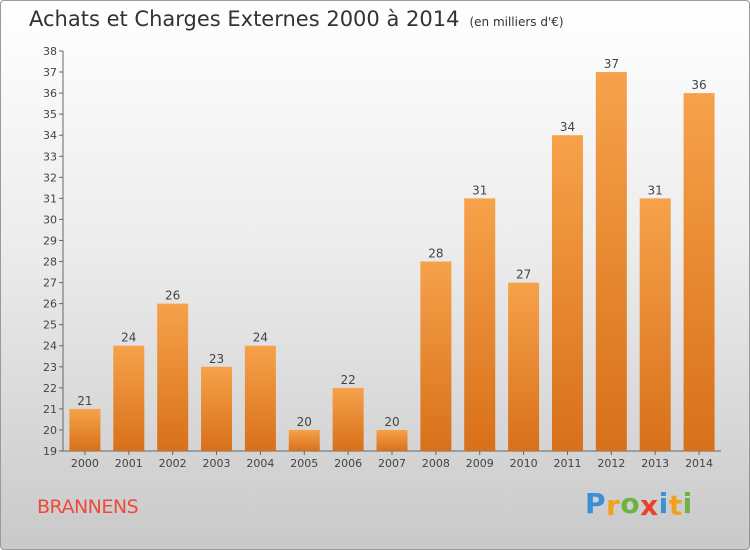  Describe the element at coordinates (50, 262) in the screenshot. I see `y-tick-label: 28` at that location.